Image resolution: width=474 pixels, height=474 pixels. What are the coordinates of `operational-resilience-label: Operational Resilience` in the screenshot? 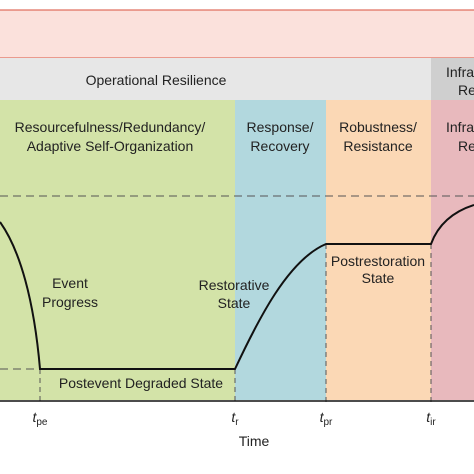 It's located at (156, 80).